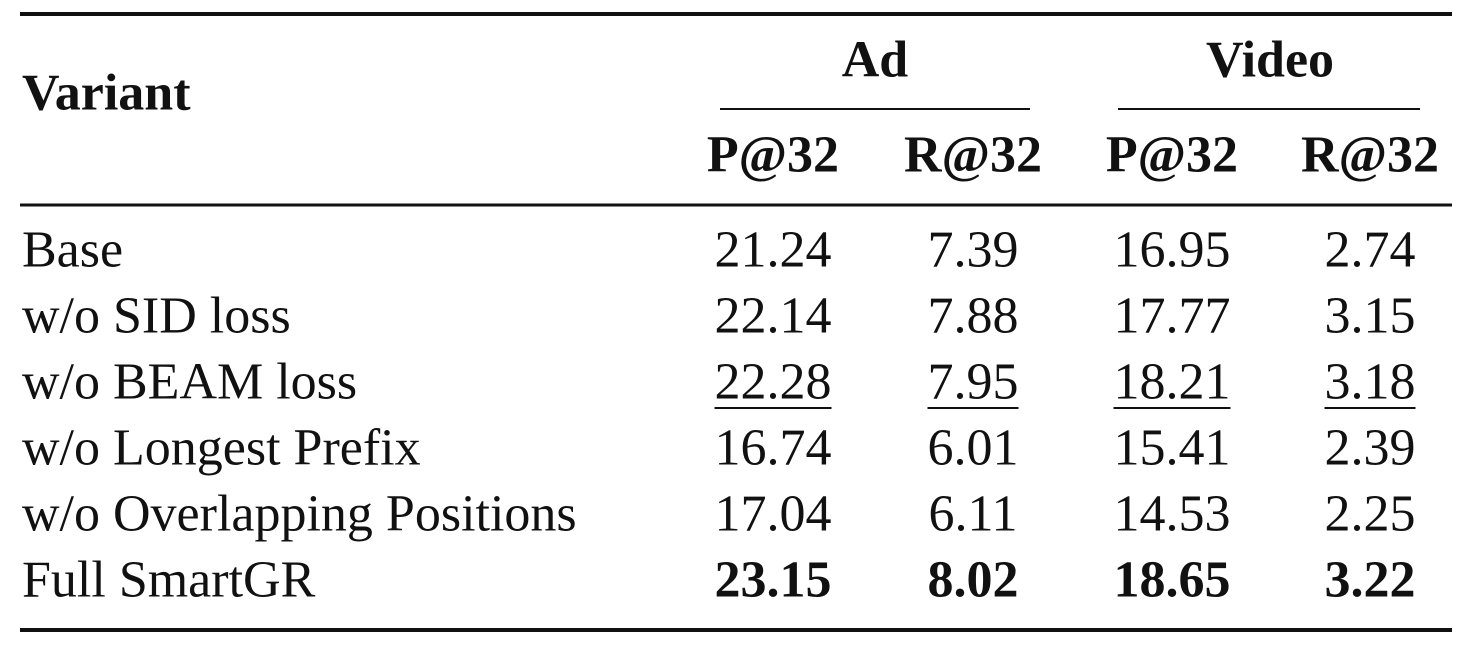  I want to click on cell-value: 7.95, so click(973, 382).